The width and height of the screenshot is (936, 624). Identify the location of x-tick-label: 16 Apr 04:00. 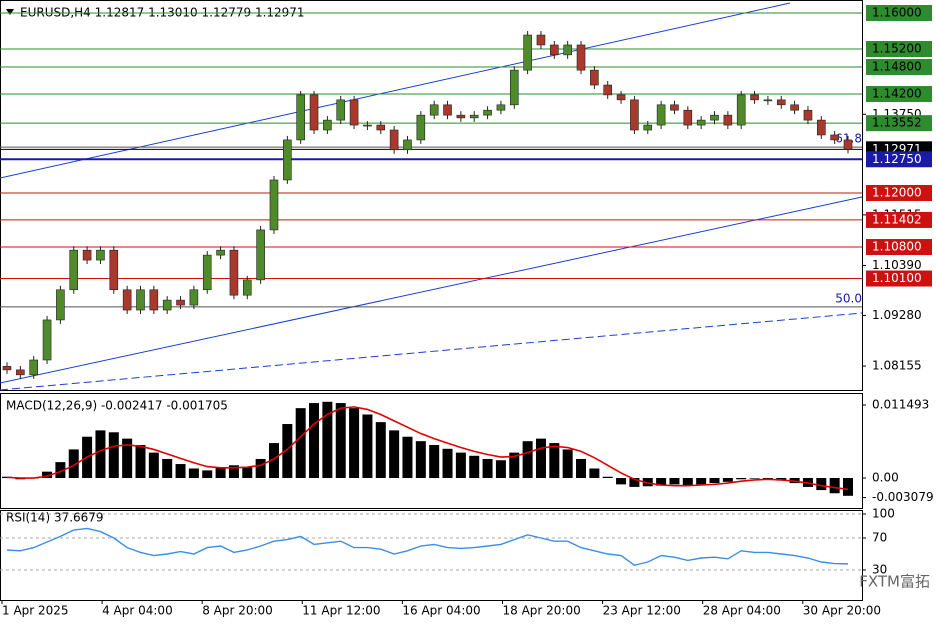
(441, 611).